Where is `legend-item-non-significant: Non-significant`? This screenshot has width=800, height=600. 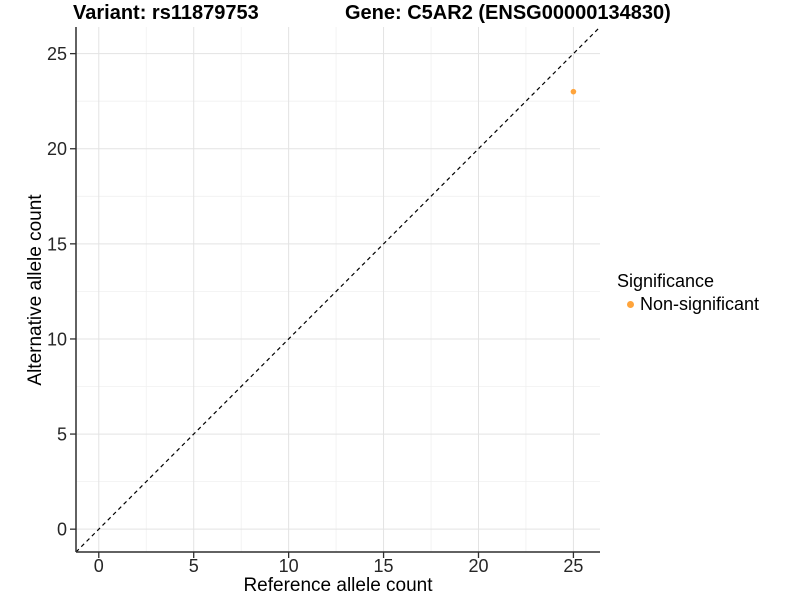 legend-item-non-significant: Non-significant is located at coordinates (688, 304).